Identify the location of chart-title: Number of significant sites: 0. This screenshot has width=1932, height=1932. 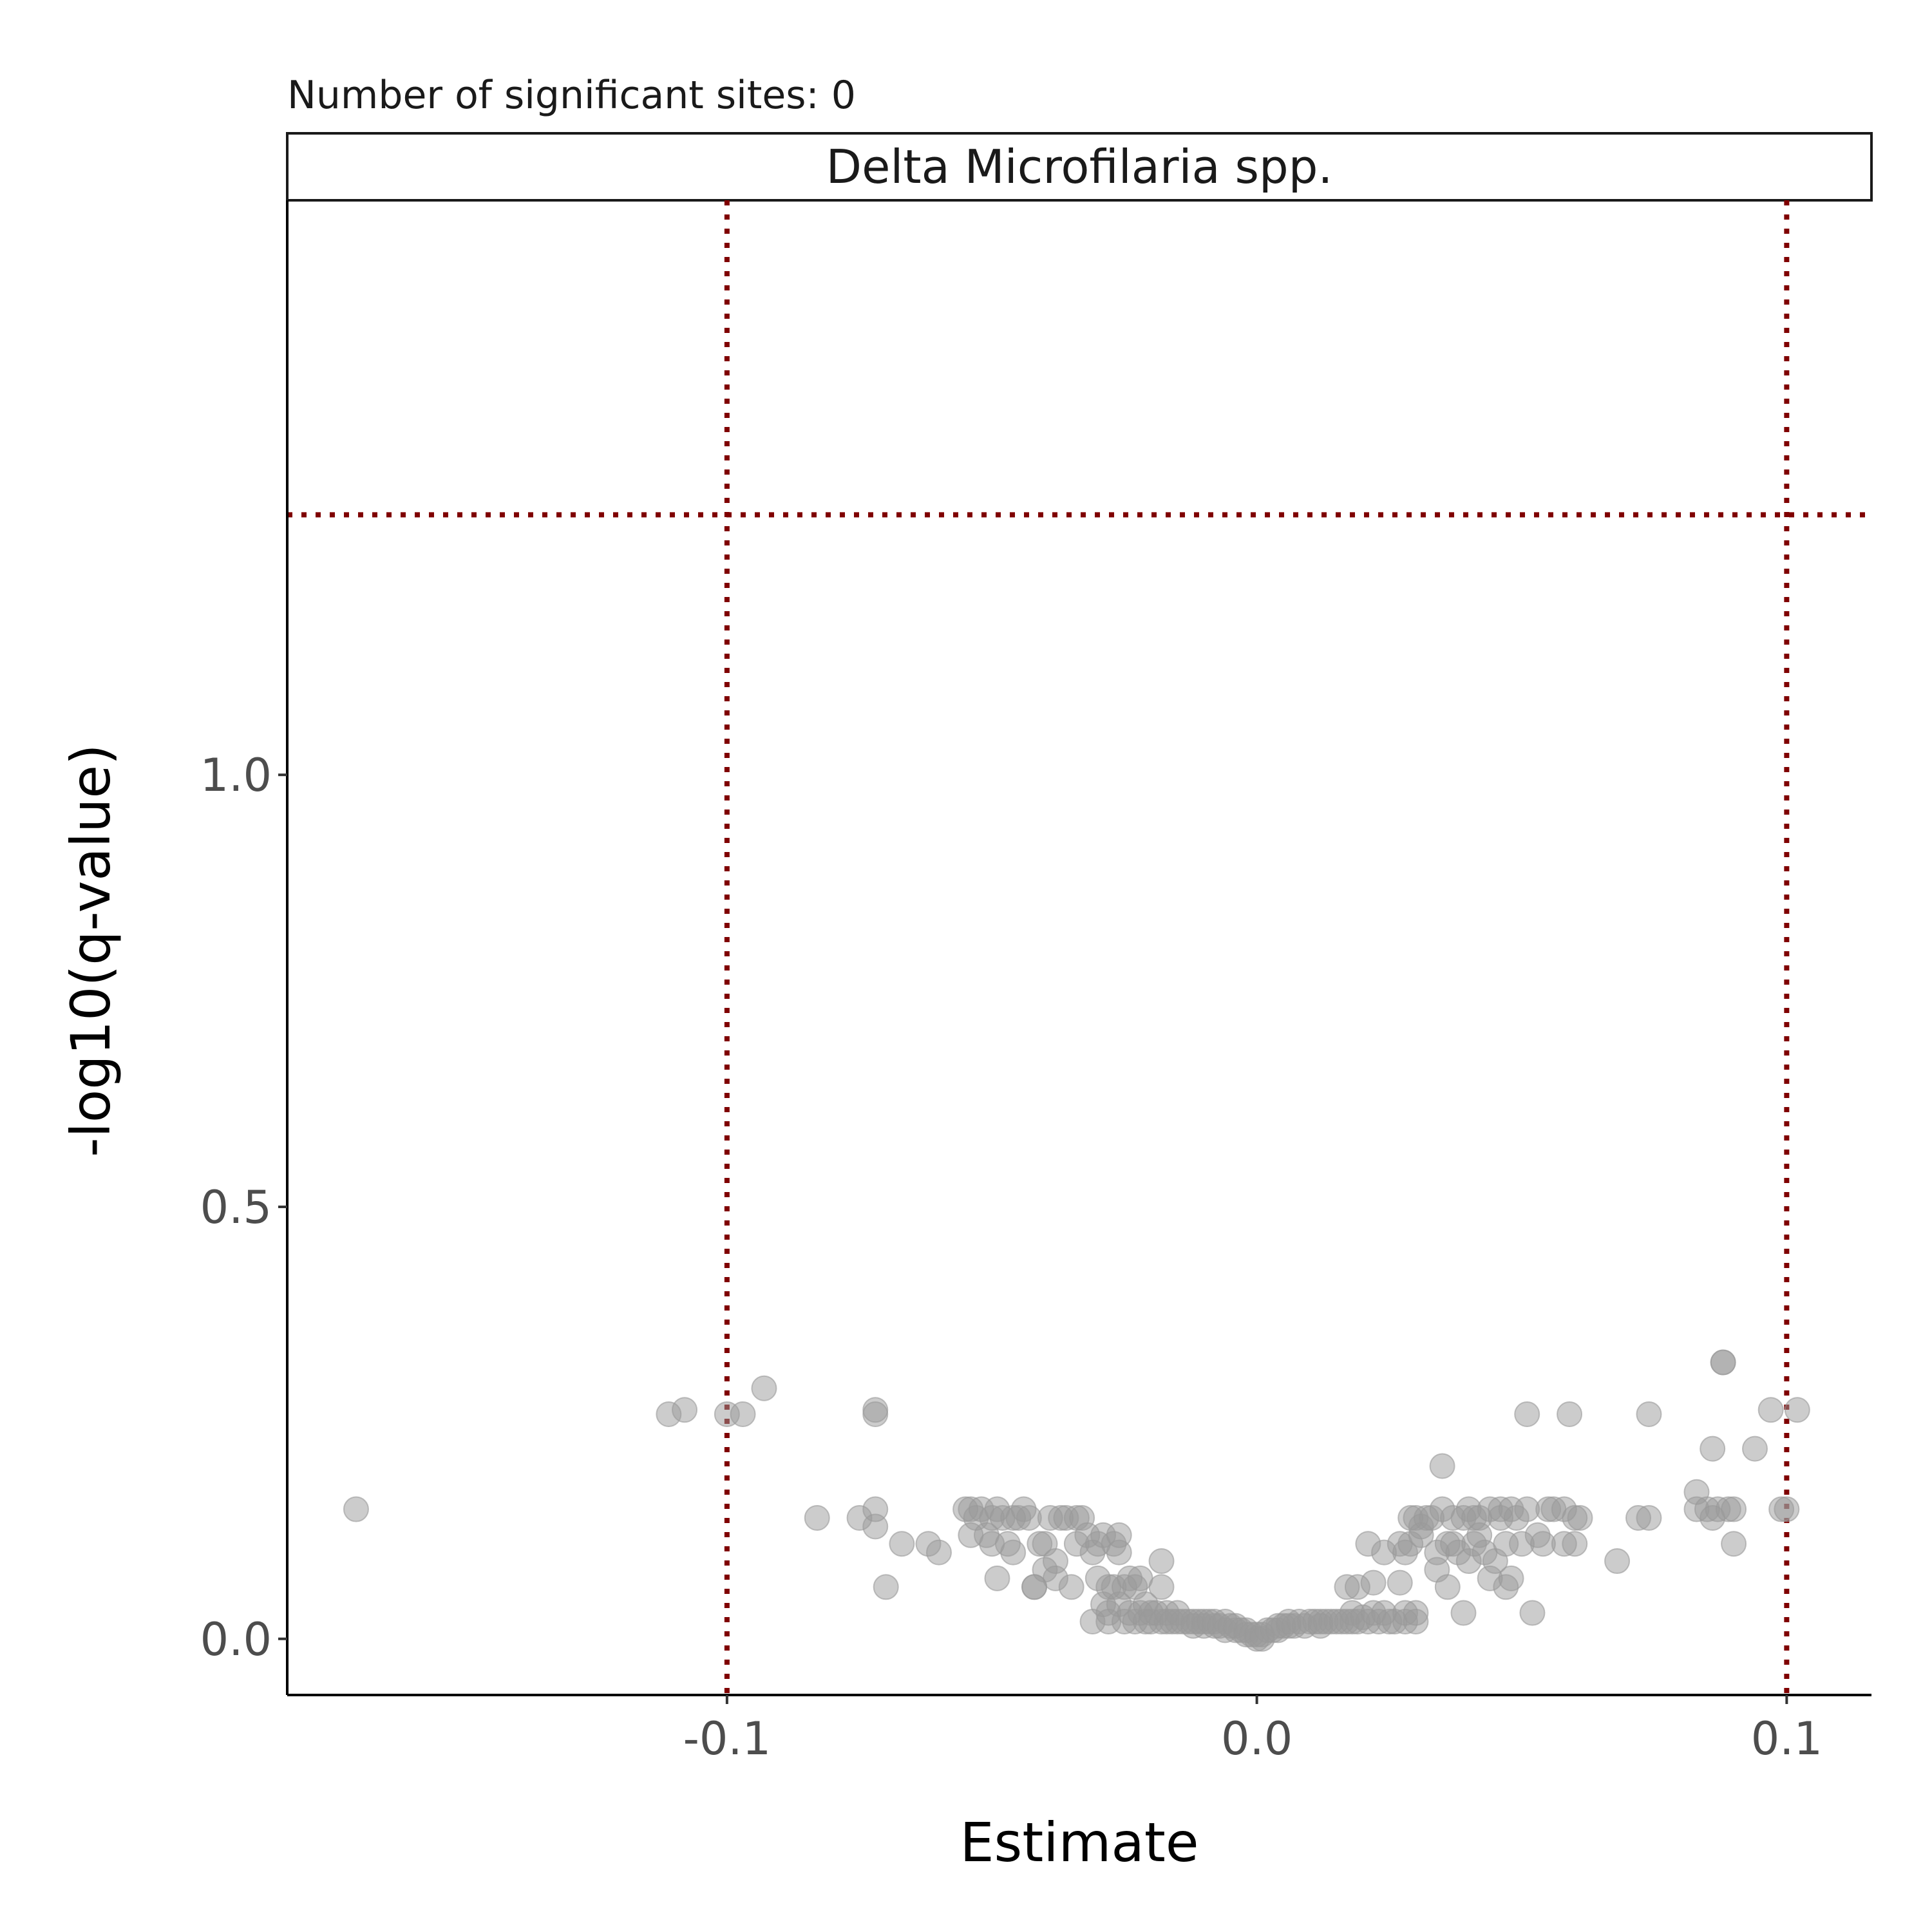
(571, 96).